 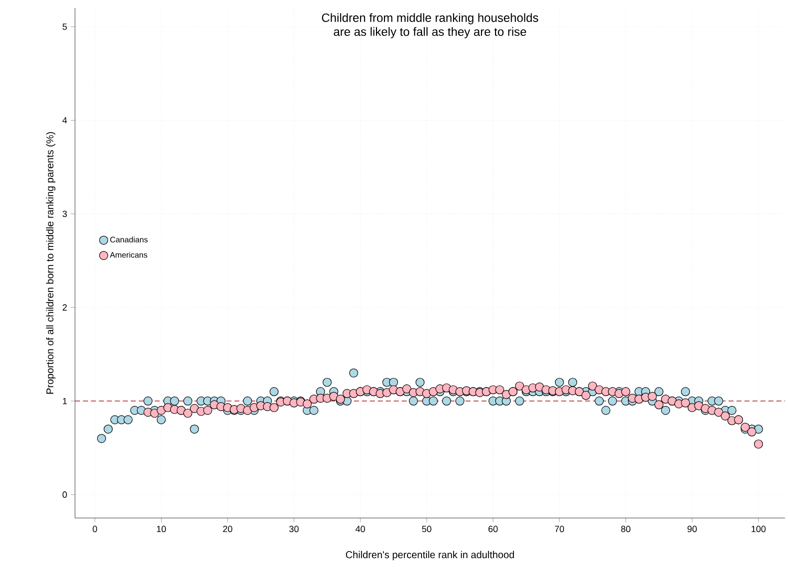 I want to click on y-tick-label: 2, so click(x=64, y=307).